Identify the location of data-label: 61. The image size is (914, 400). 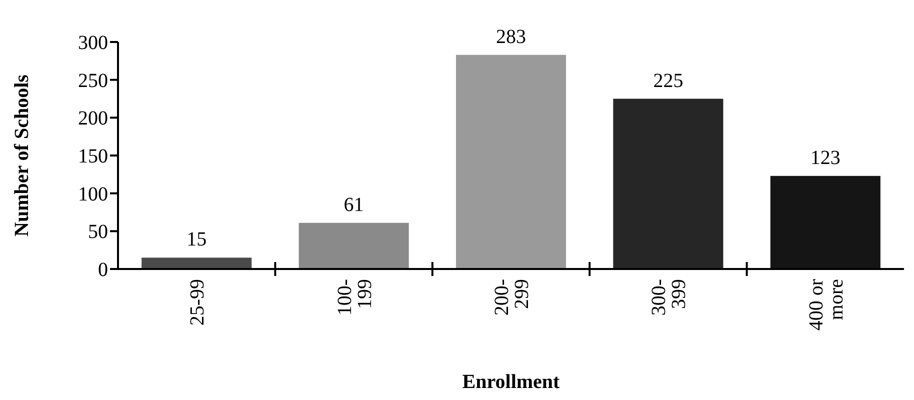
(354, 205).